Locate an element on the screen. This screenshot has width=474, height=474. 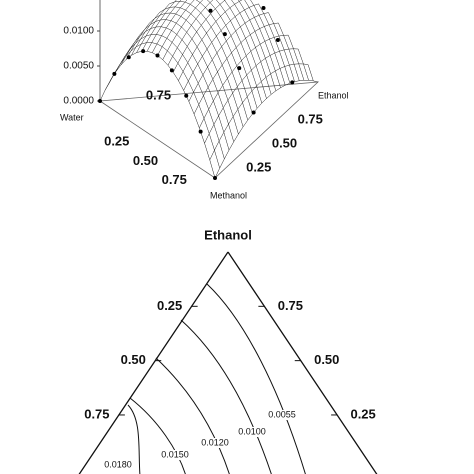
left-tick-label: 0.75 is located at coordinates (96, 413).